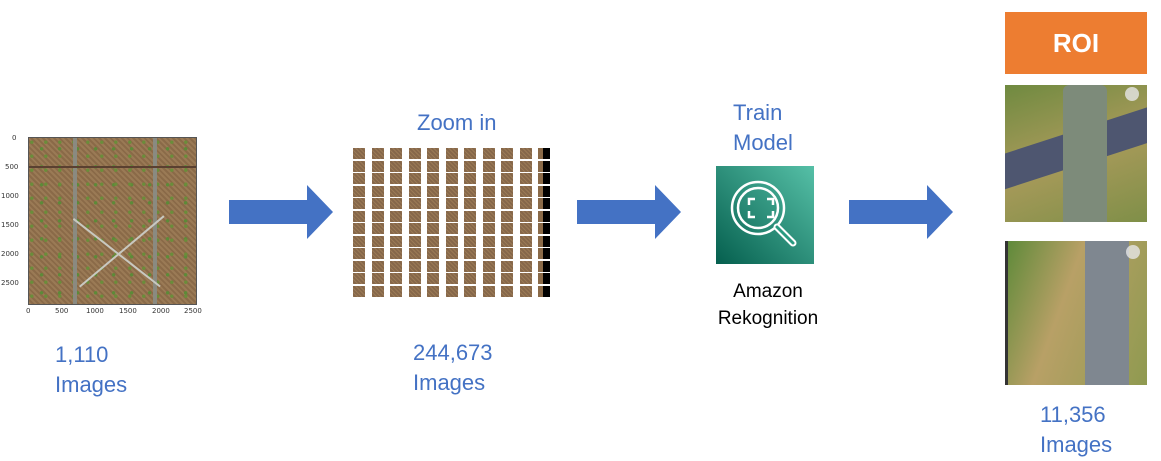 Image resolution: width=1161 pixels, height=461 pixels. What do you see at coordinates (62, 311) in the screenshot?
I see `x-tick: 500` at bounding box center [62, 311].